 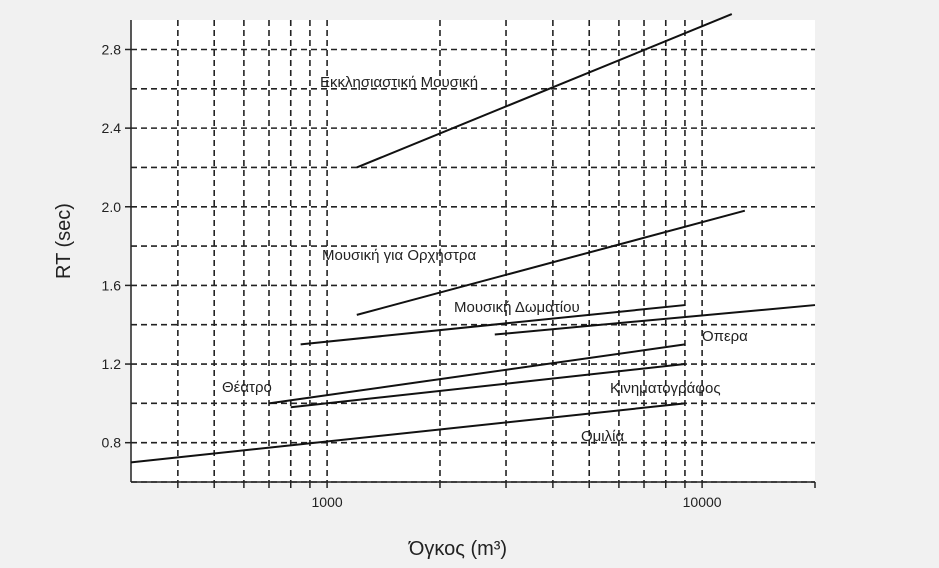 I want to click on series-label: Θέατρο, so click(x=247, y=387).